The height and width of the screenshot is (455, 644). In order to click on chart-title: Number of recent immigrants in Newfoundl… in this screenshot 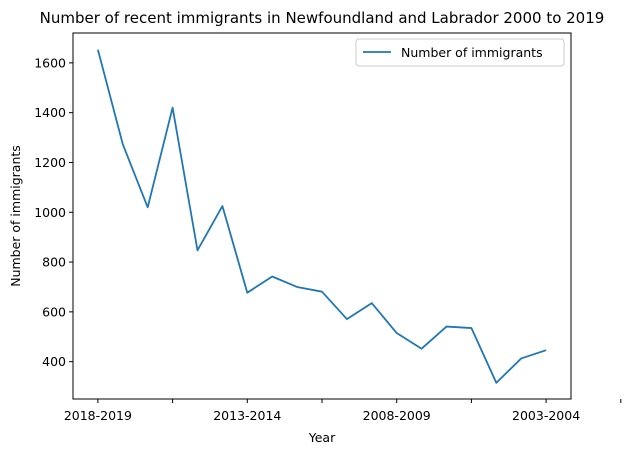, I will do `click(322, 18)`.